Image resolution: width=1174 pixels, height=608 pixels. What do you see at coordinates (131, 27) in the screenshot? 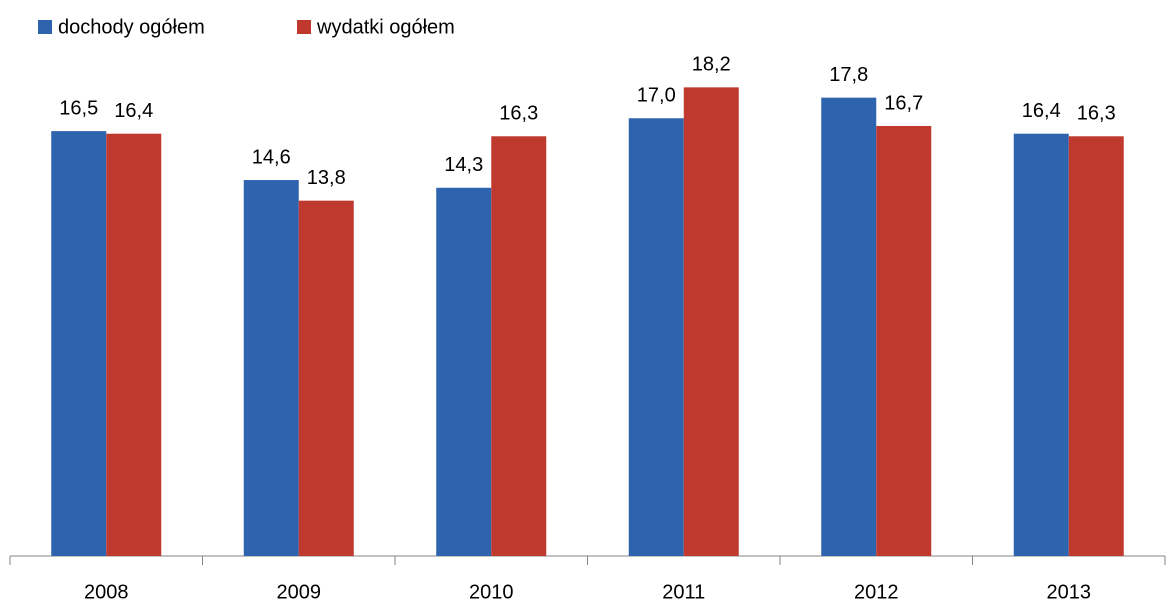
I see `legend-label: dochody ogółem` at bounding box center [131, 27].